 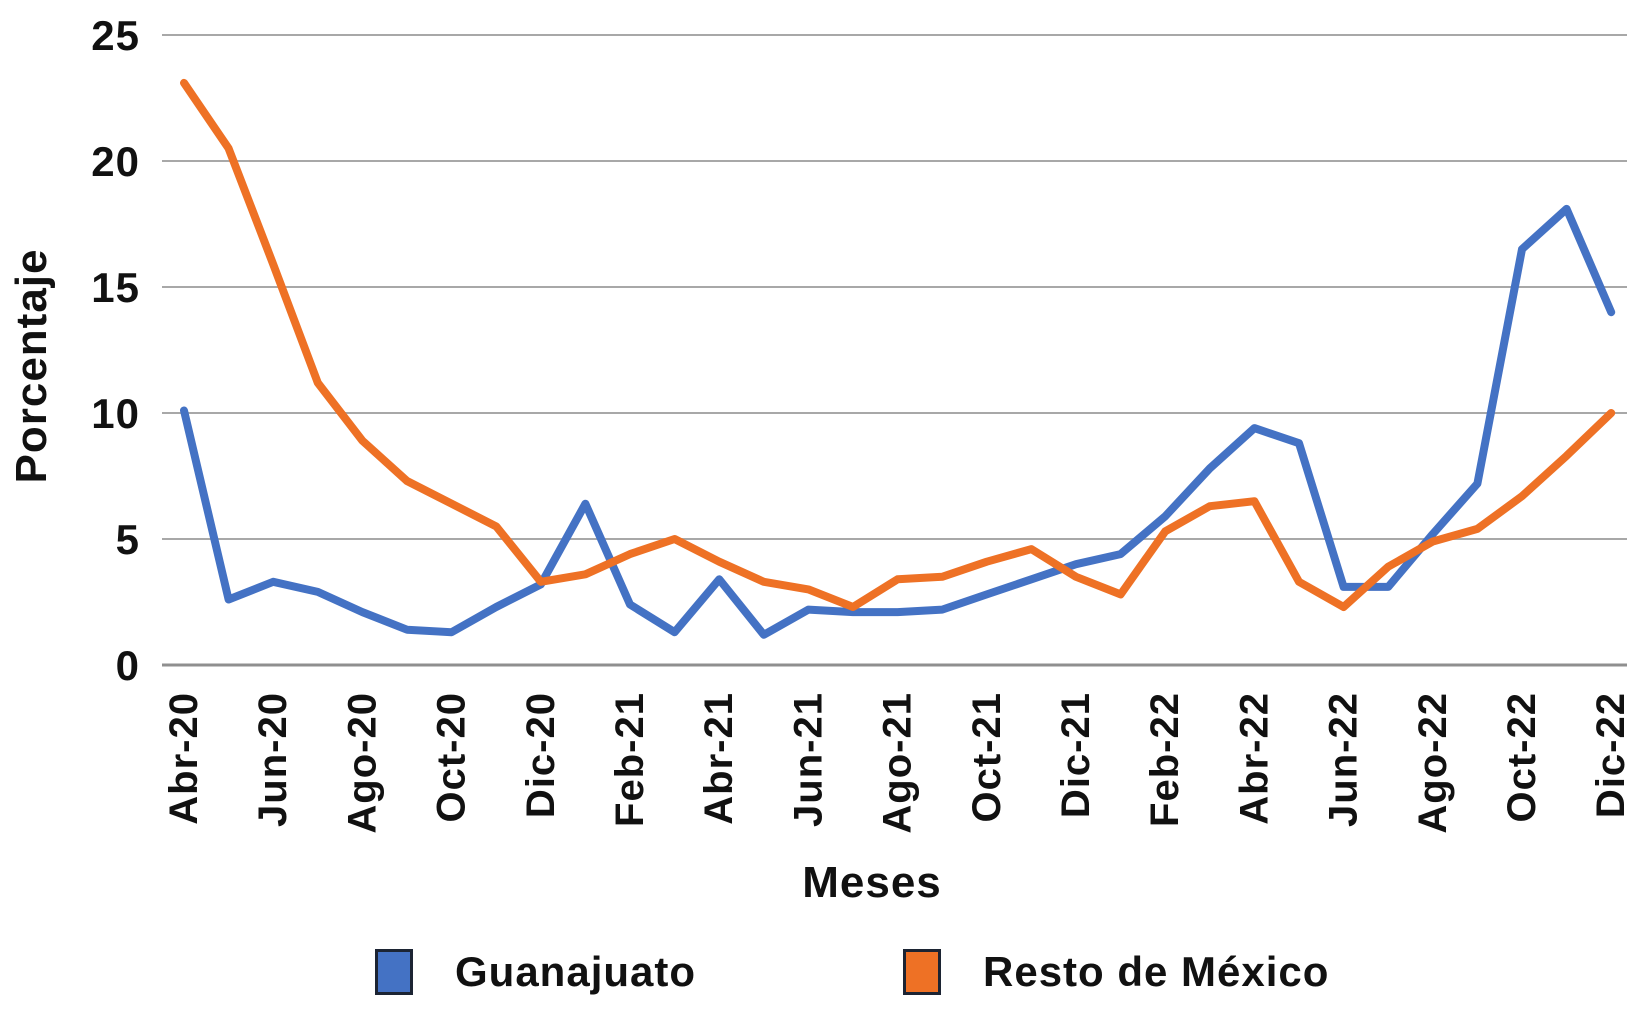 I want to click on legend-item-guanajuato: Guanajuato, so click(x=535, y=972).